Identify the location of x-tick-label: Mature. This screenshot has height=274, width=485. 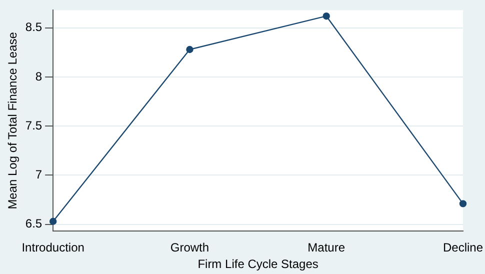
(327, 247).